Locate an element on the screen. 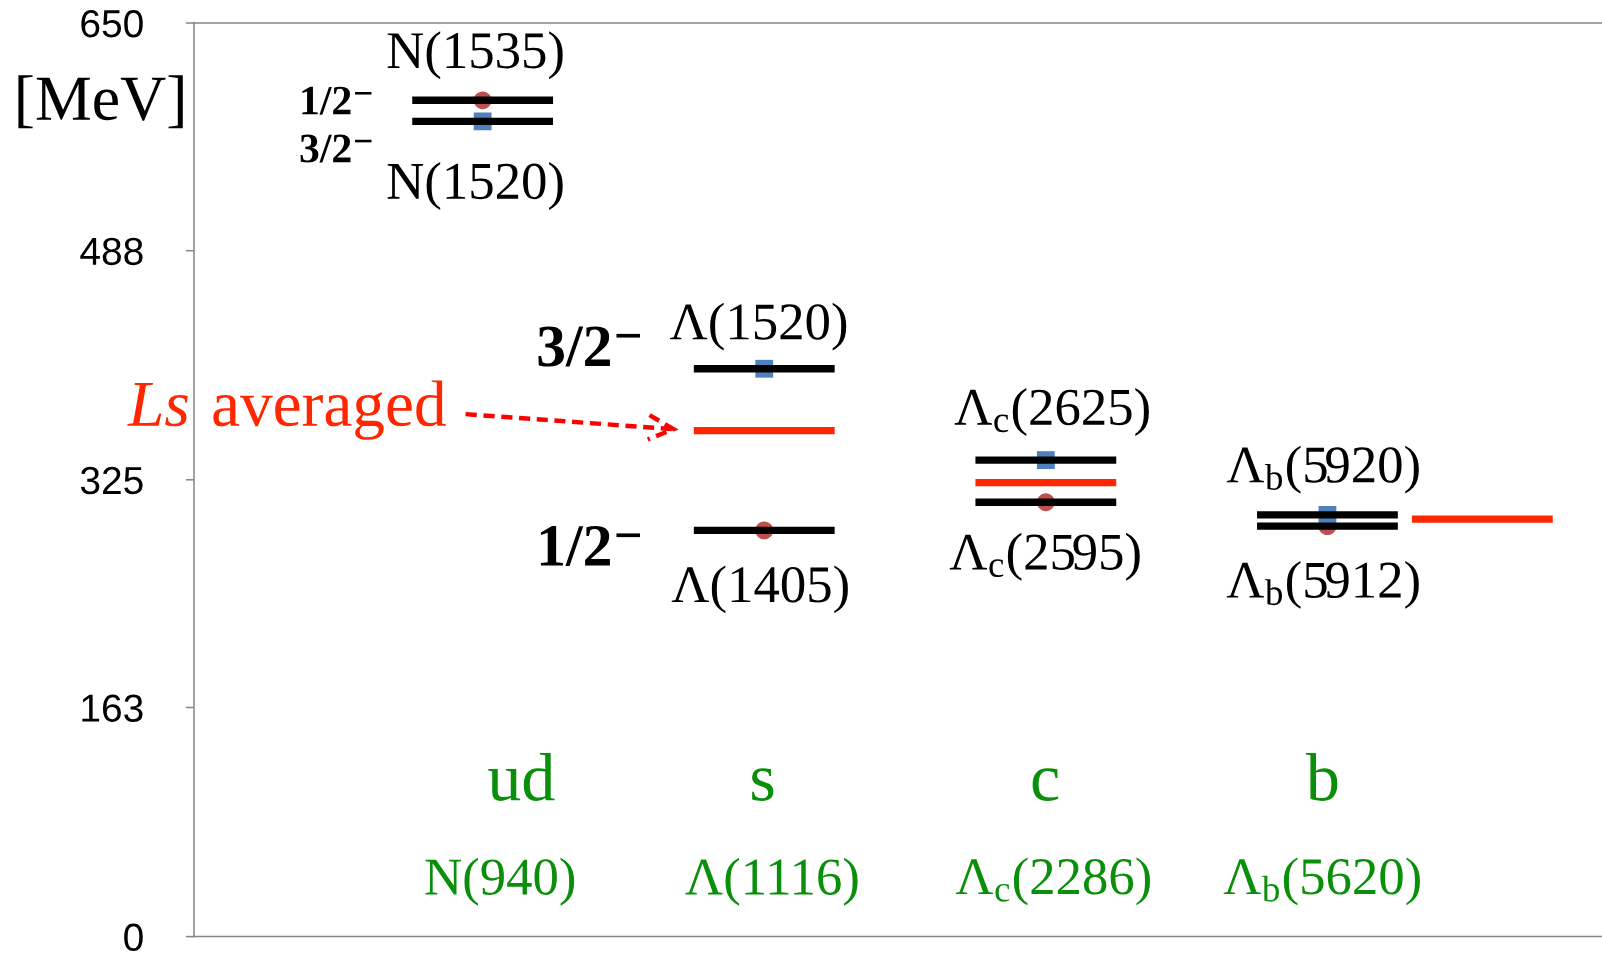 Image resolution: width=1602 pixels, height=959 pixels. y-tick-label: 488 is located at coordinates (111, 251).